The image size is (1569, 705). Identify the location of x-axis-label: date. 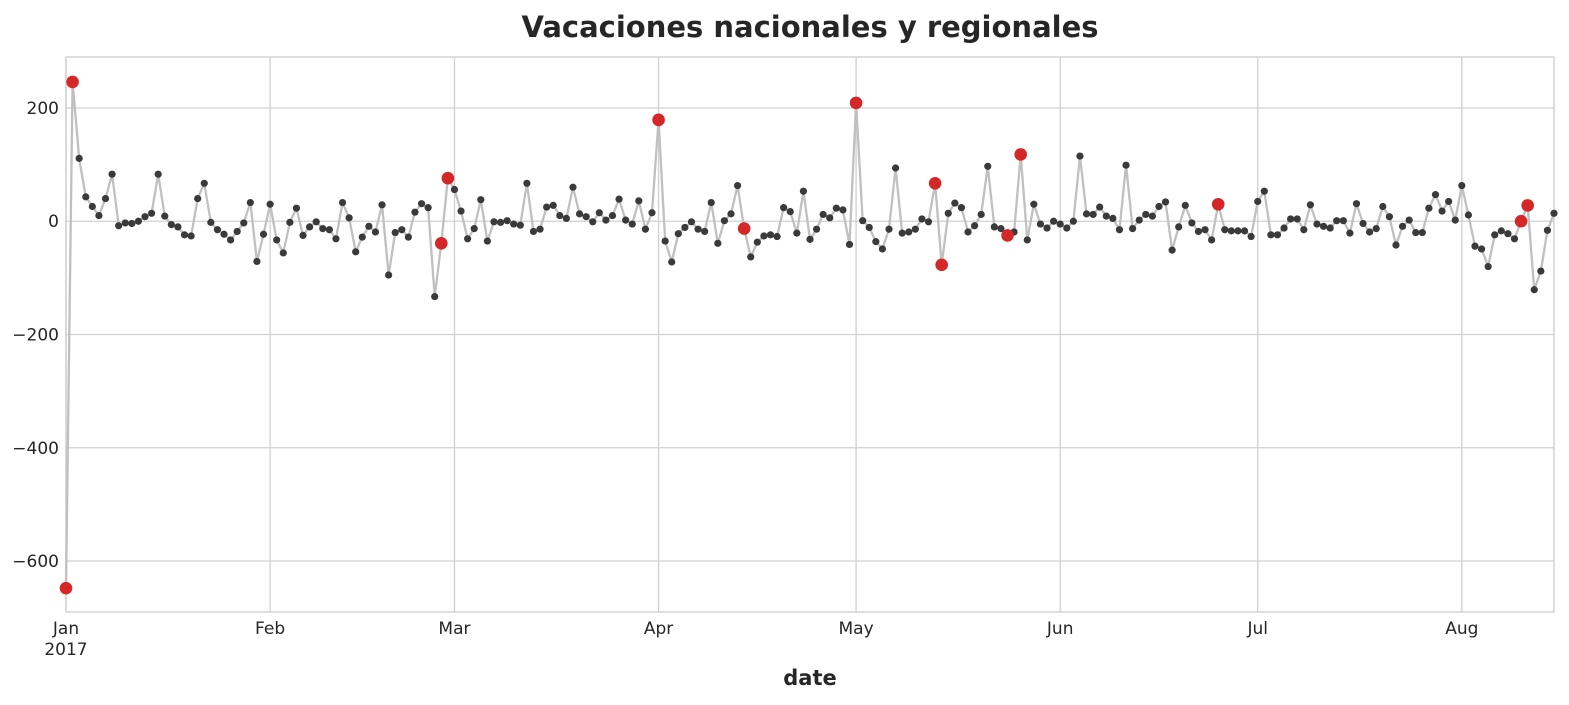
(809, 678).